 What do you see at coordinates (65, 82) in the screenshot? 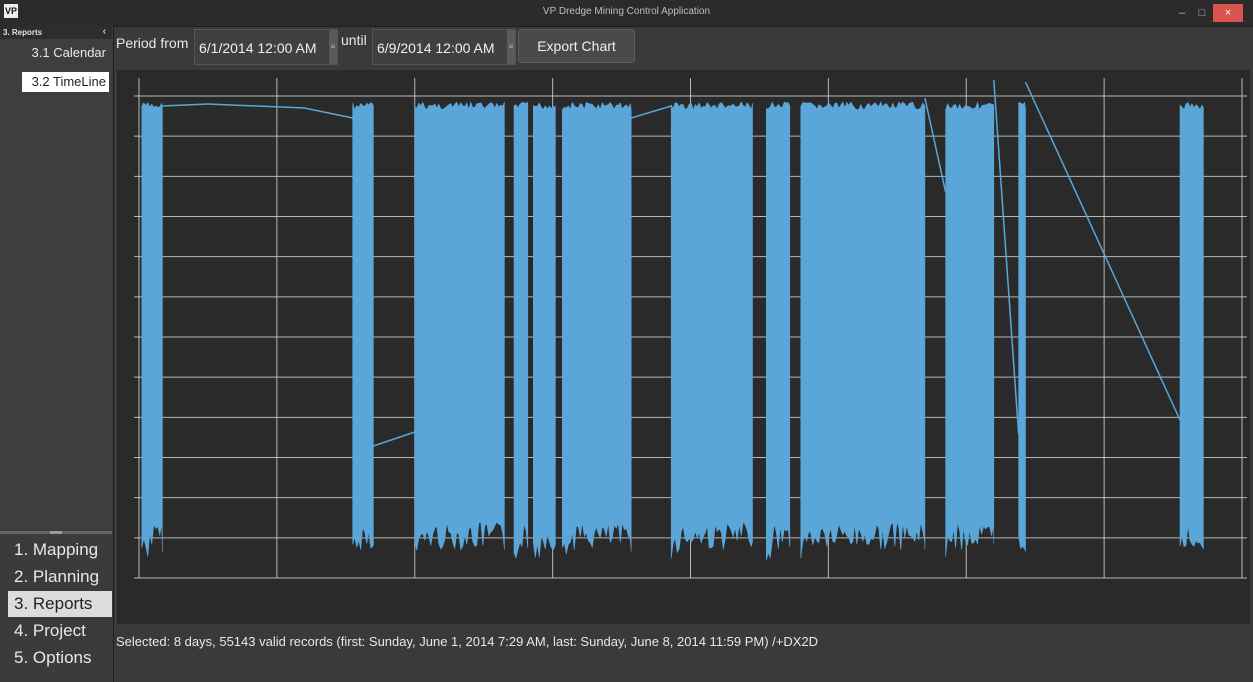
I see `sidebar-item-timeline: 3.2 TimeLine` at bounding box center [65, 82].